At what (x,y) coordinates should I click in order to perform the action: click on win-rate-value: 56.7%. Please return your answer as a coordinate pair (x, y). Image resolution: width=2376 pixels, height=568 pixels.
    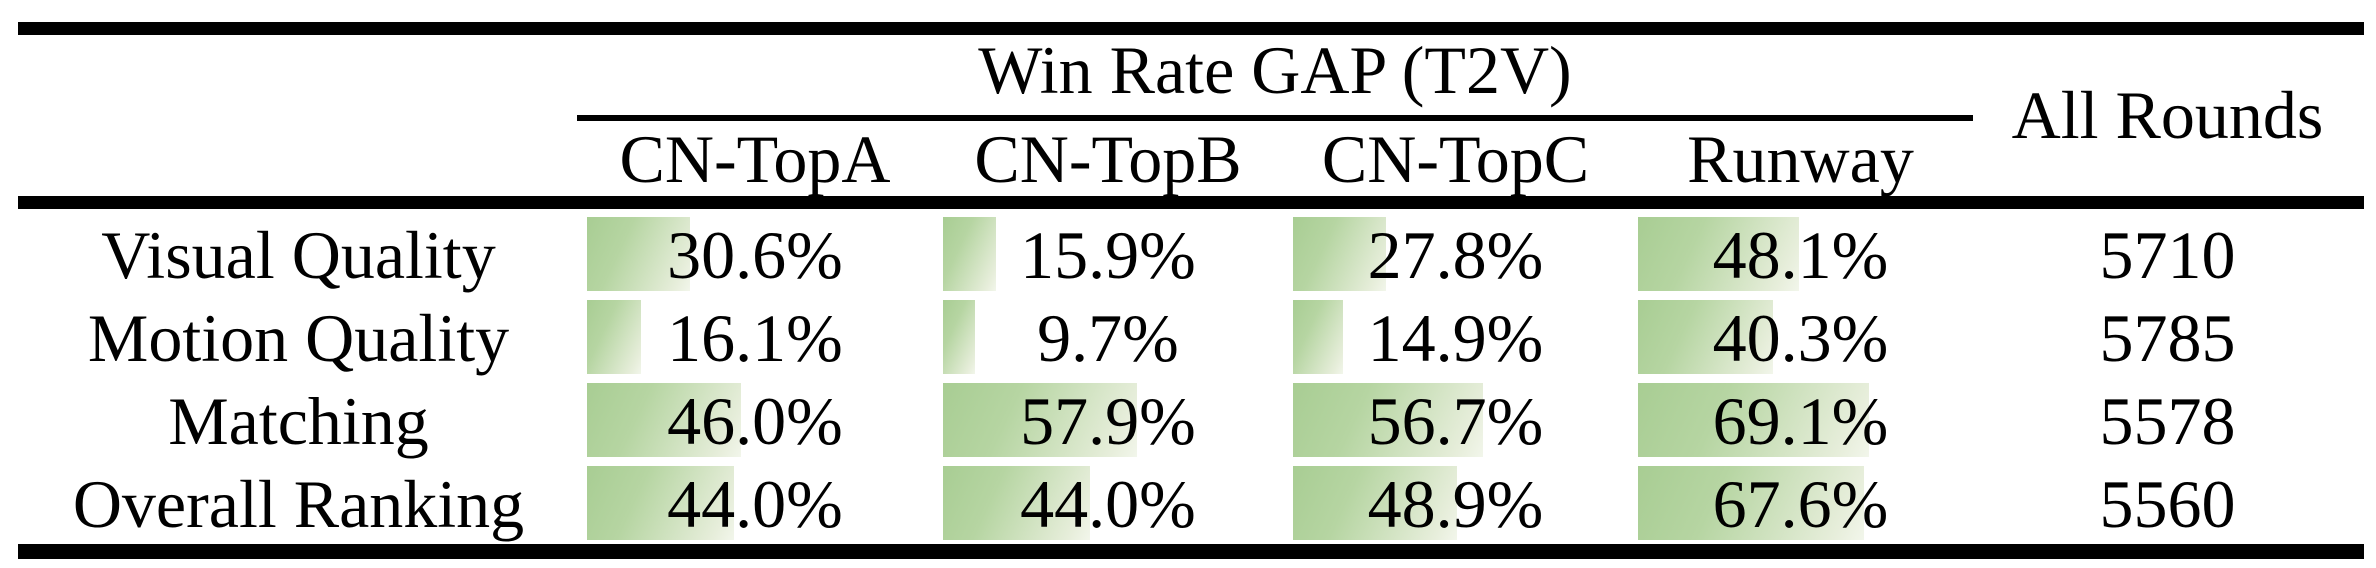
    Looking at the image, I should click on (1455, 420).